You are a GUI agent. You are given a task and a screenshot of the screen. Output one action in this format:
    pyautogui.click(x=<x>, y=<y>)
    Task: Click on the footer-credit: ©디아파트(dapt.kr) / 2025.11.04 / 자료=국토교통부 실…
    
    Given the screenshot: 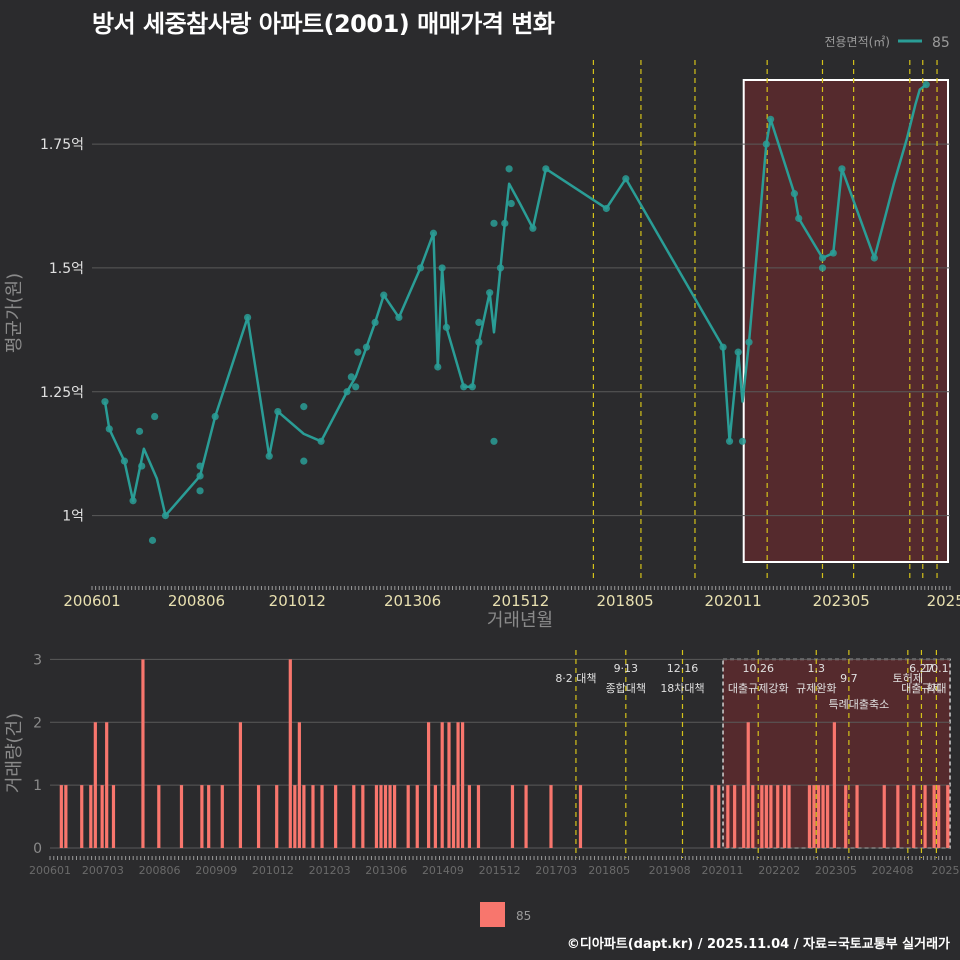 What is the action you would take?
    pyautogui.click(x=758, y=944)
    